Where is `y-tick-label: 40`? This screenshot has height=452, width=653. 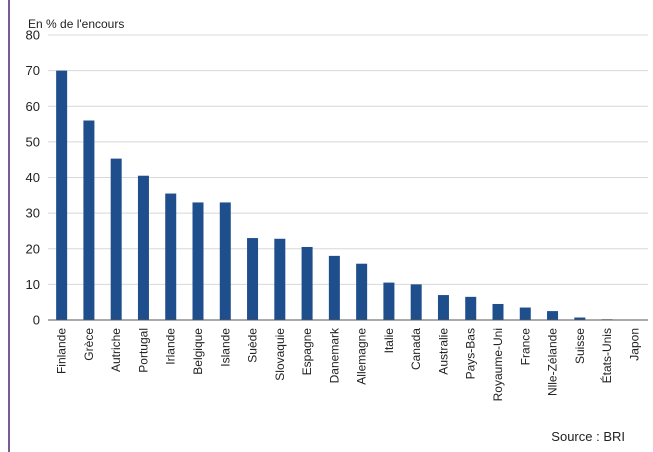 y-tick-label: 40 is located at coordinates (33, 177).